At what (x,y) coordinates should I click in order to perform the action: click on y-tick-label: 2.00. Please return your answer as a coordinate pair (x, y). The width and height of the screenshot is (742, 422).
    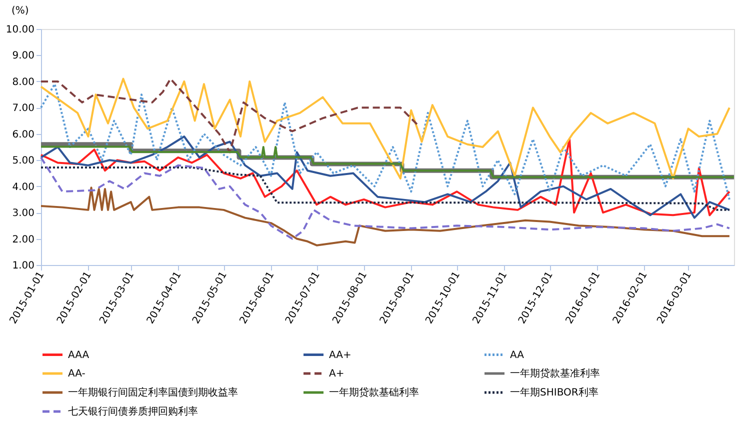
    Looking at the image, I should click on (23, 240).